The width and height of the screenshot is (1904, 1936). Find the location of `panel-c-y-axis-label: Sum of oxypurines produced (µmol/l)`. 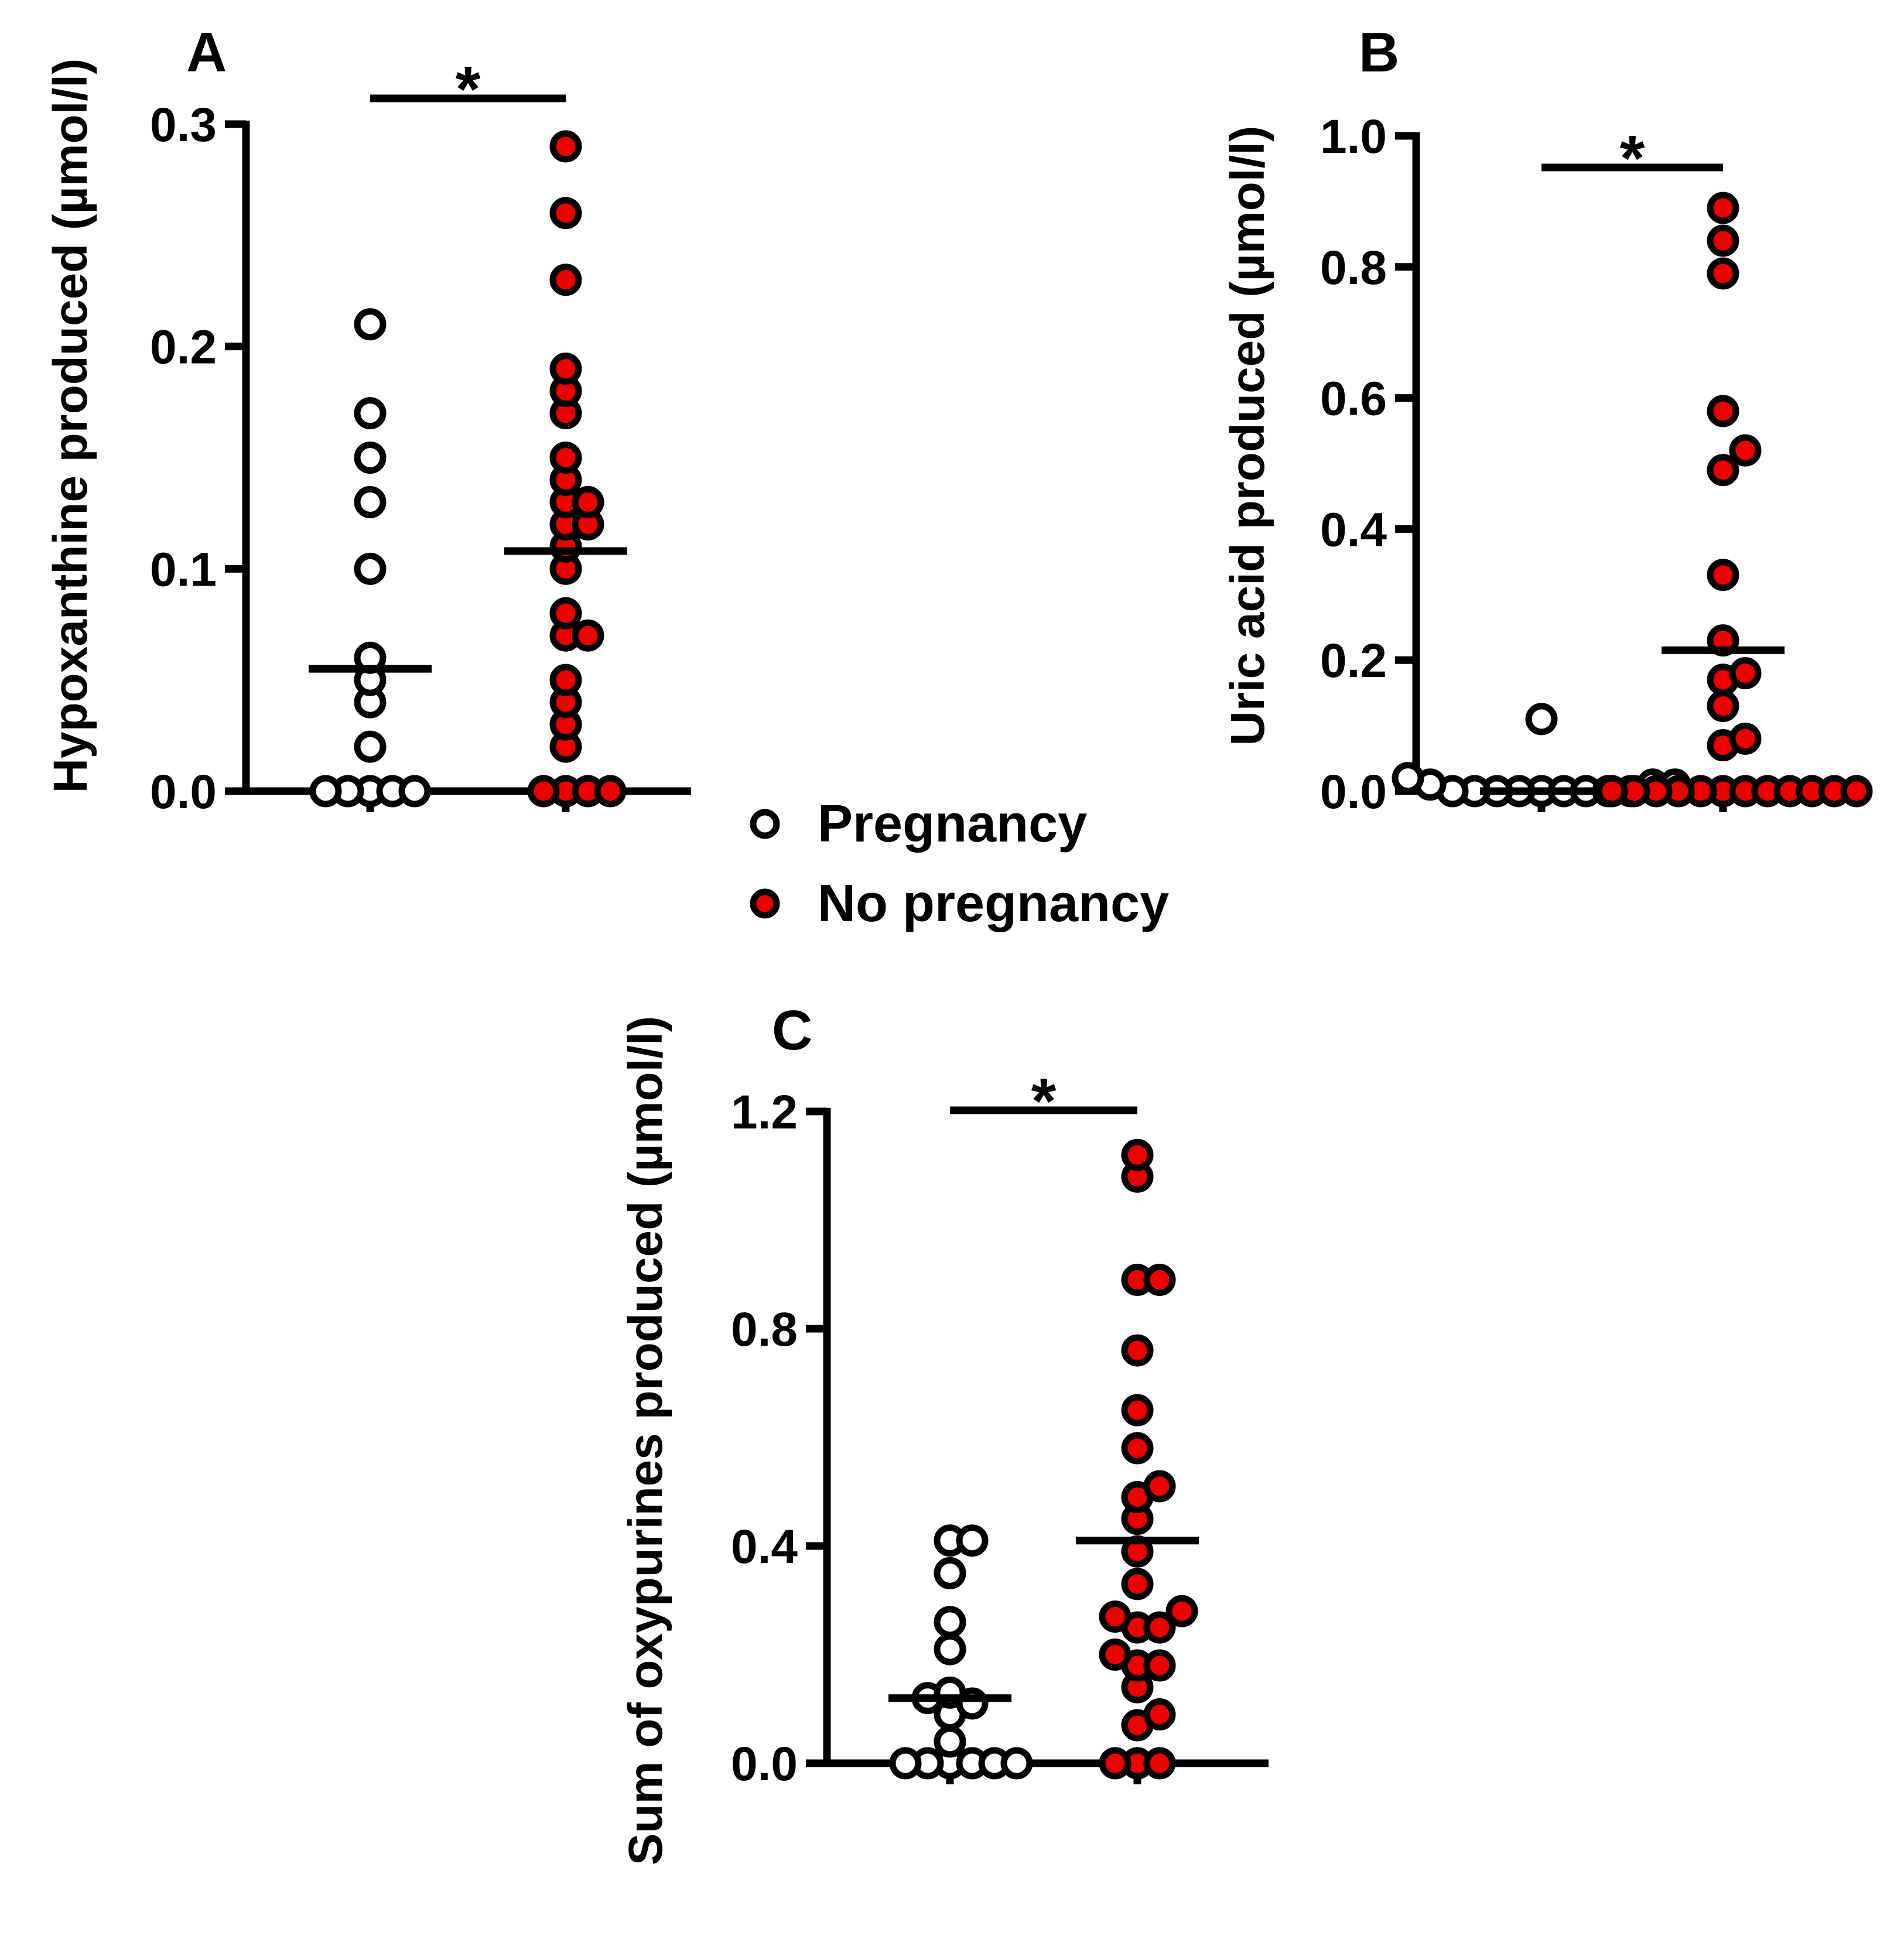

panel-c-y-axis-label: Sum of oxypurines produced (µmol/l) is located at coordinates (645, 1440).